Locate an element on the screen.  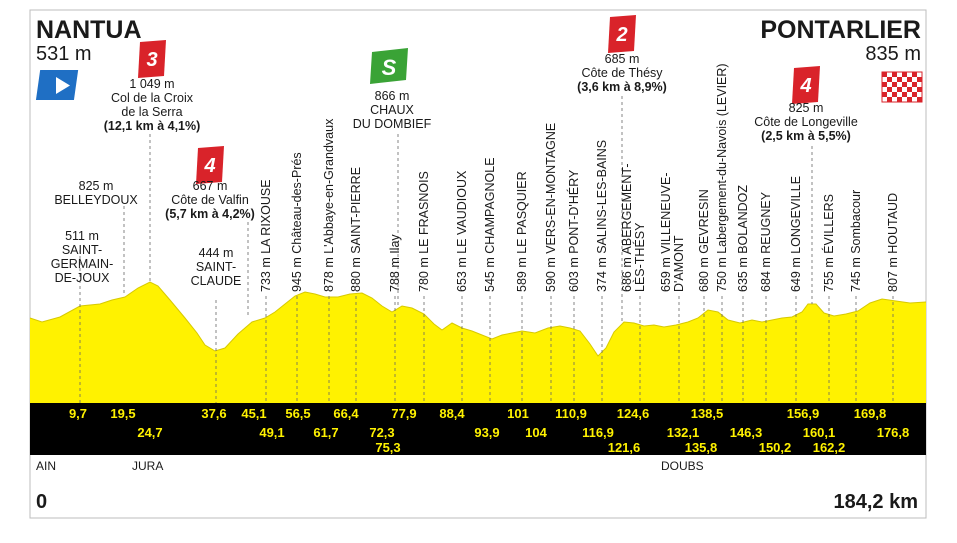
place-label: DE-JOUX is located at coordinates (83, 278).